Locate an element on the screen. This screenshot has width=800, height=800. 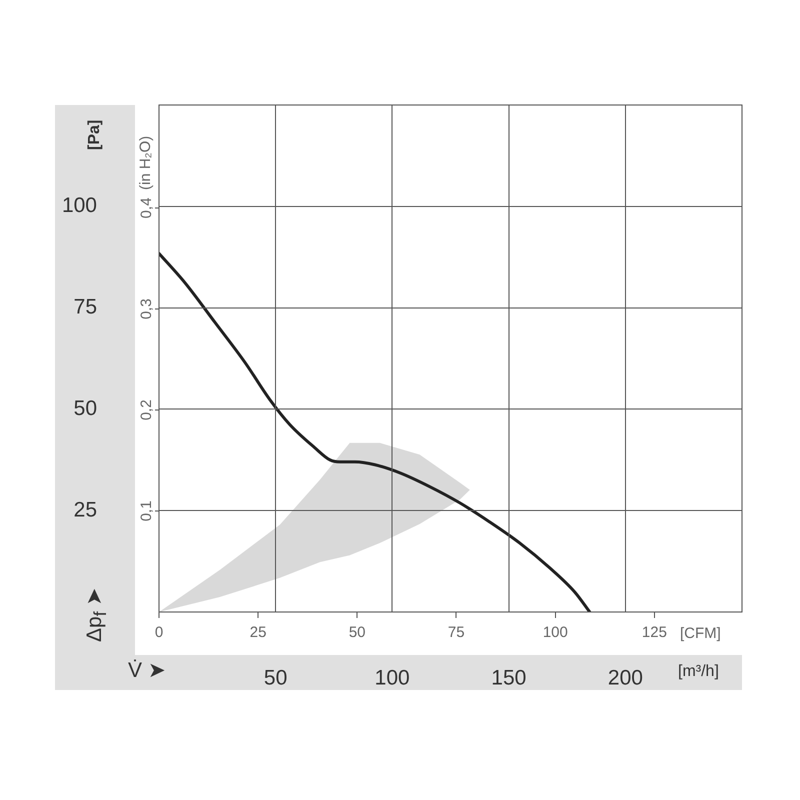
y2-tick-label: 0,2 is located at coordinates (147, 410).